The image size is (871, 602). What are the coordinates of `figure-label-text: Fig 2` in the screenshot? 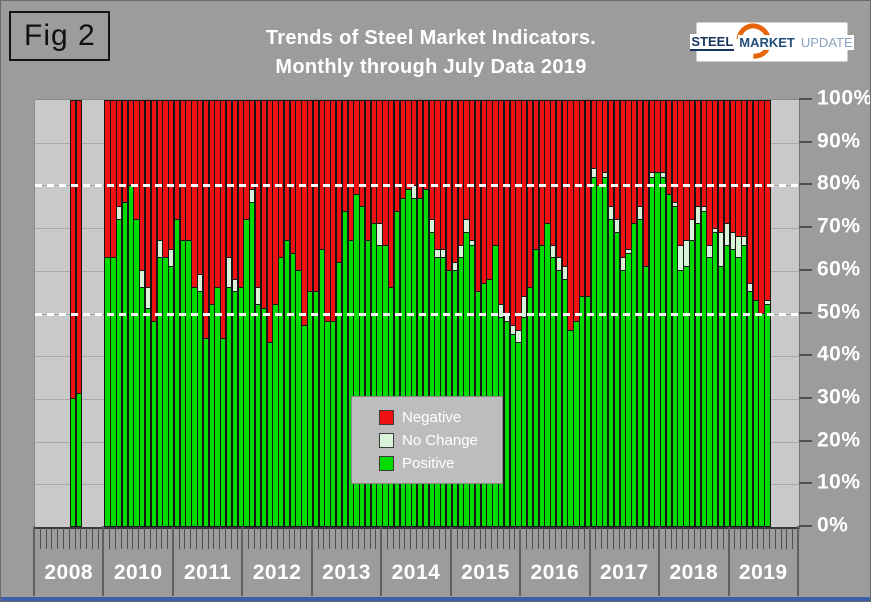 It's located at (60, 35).